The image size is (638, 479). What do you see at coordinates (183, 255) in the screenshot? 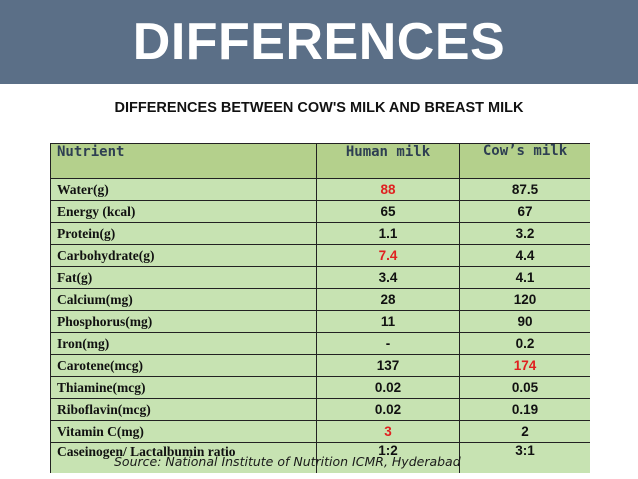
I see `nutrient-cell: Carbohydrate(g)` at bounding box center [183, 255].